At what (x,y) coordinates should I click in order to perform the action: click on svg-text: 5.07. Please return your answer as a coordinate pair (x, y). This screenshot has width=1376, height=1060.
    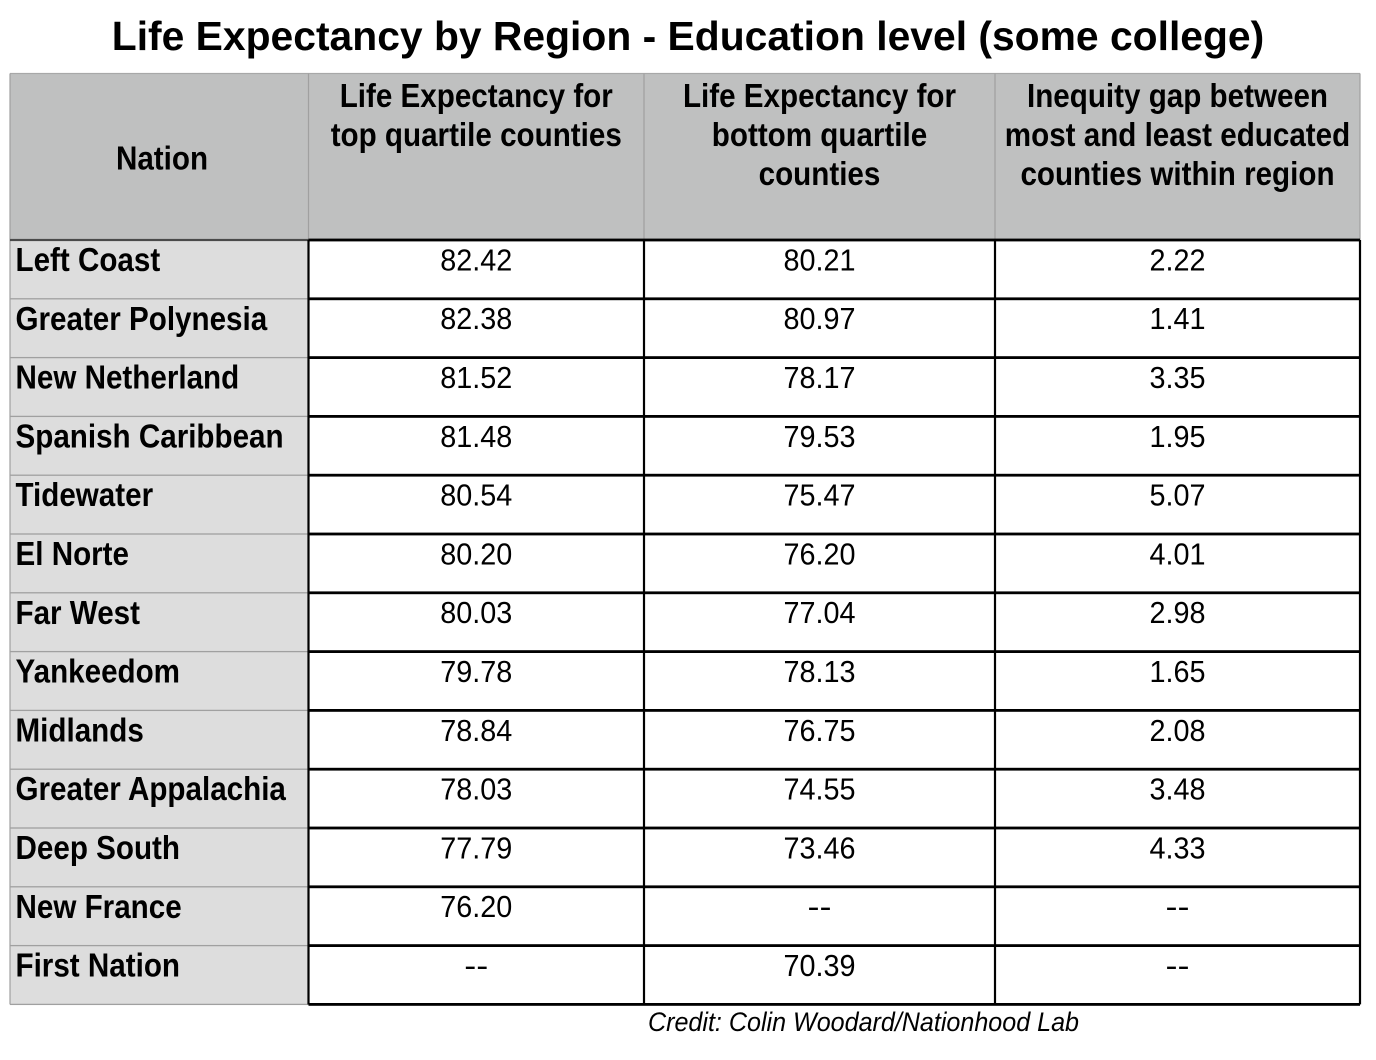
    Looking at the image, I should click on (1178, 495).